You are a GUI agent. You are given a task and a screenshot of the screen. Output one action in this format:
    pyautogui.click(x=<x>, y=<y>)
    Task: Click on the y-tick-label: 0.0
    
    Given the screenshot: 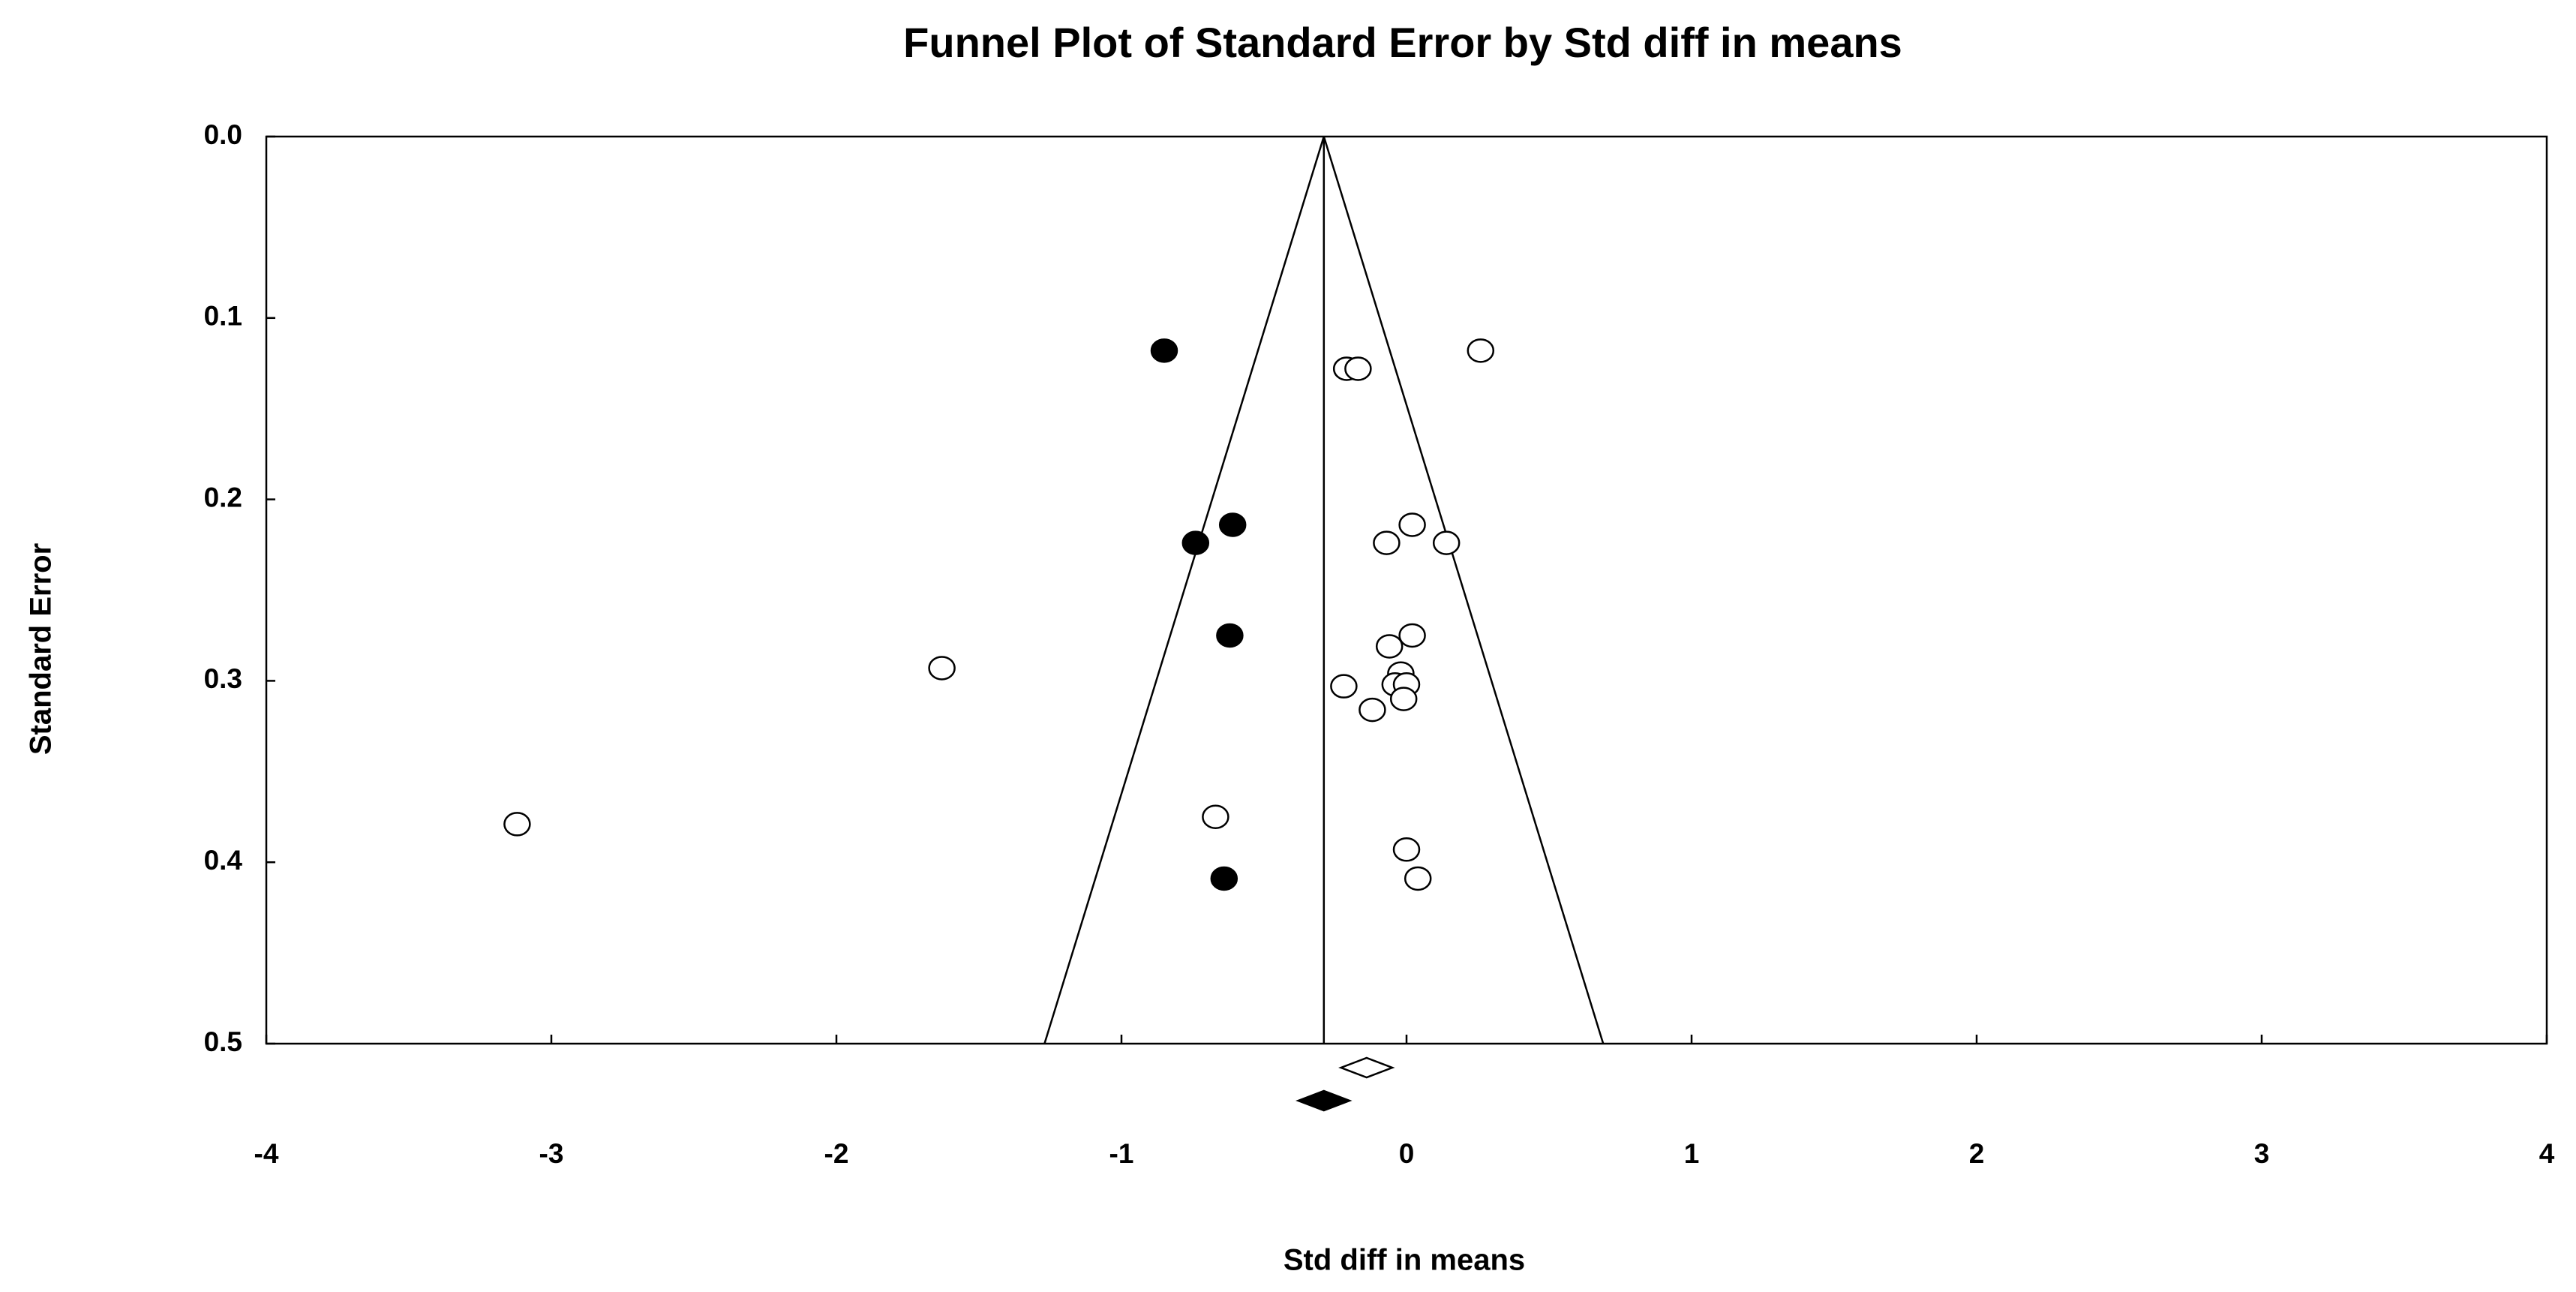 What is the action you would take?
    pyautogui.click(x=223, y=135)
    